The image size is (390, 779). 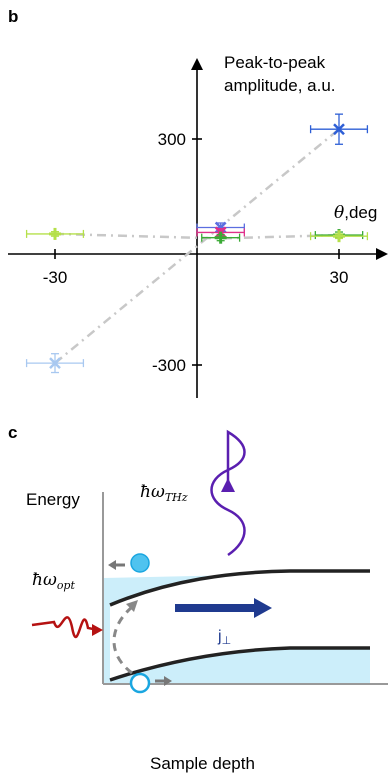 I want to click on x-axis-unit: ,deg, so click(x=360, y=212).